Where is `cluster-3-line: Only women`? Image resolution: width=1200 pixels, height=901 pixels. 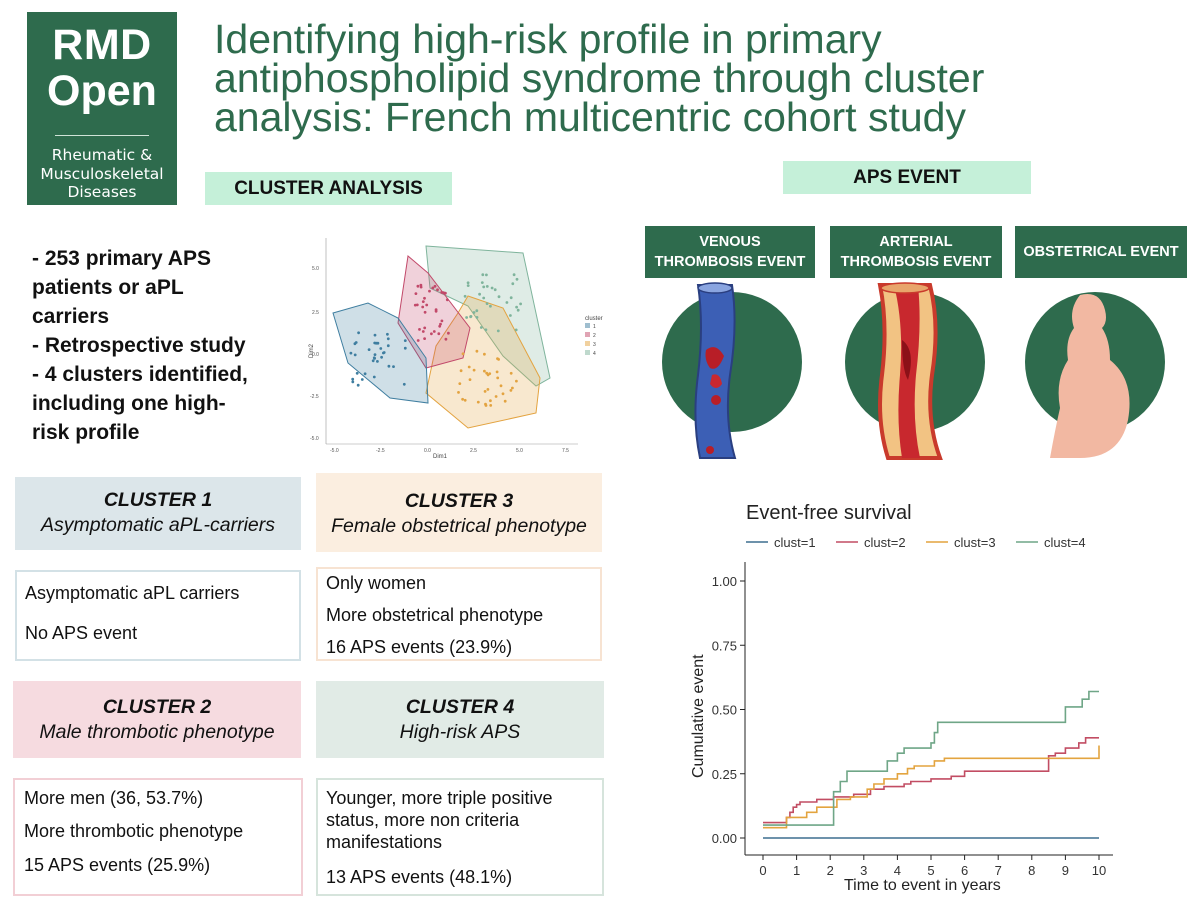
cluster-3-line: Only women is located at coordinates (376, 583).